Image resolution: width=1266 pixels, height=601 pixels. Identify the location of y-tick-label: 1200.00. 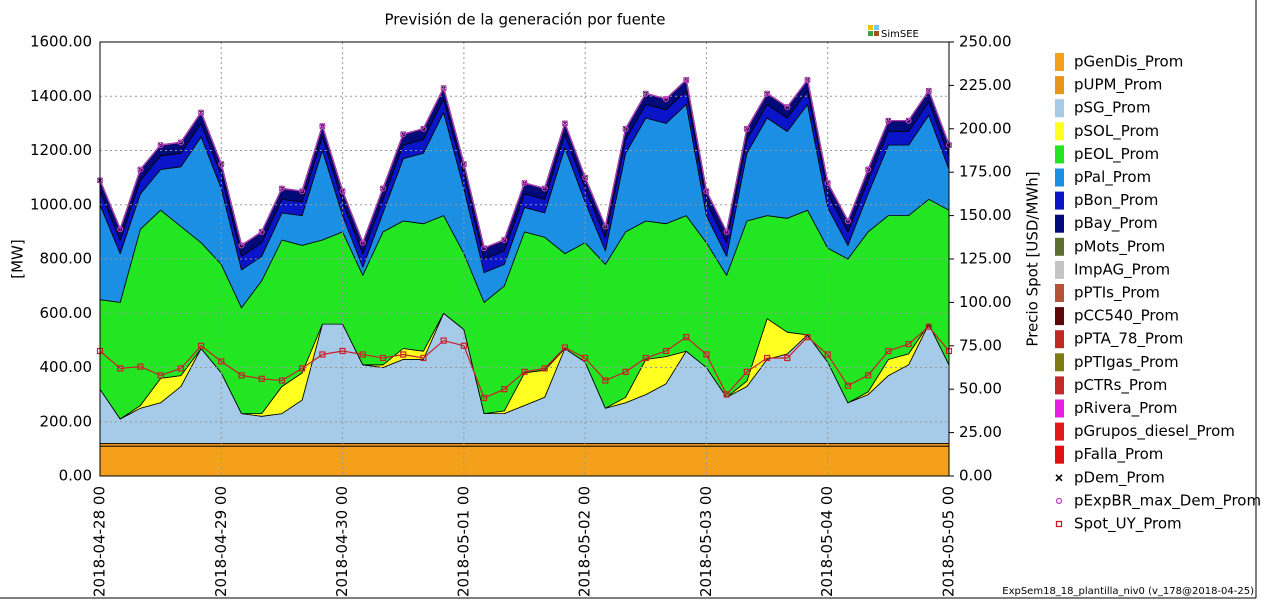
(61, 150).